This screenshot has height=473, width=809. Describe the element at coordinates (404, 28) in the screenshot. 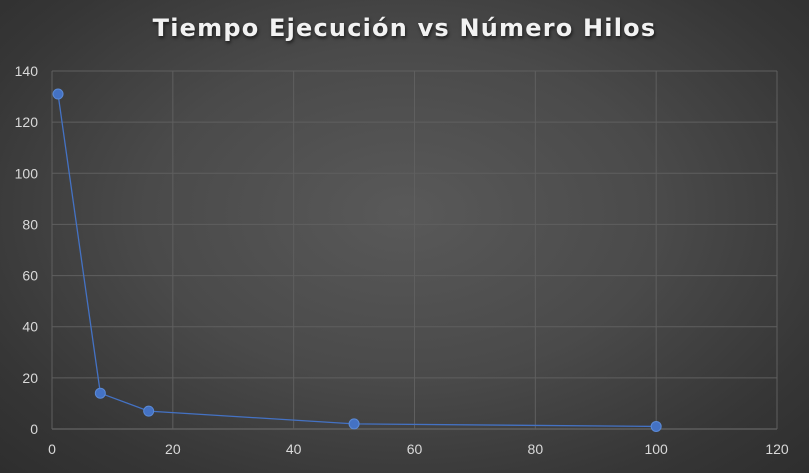

I see `chart-title: Tiempo Ejecución vs Número Hilos` at that location.